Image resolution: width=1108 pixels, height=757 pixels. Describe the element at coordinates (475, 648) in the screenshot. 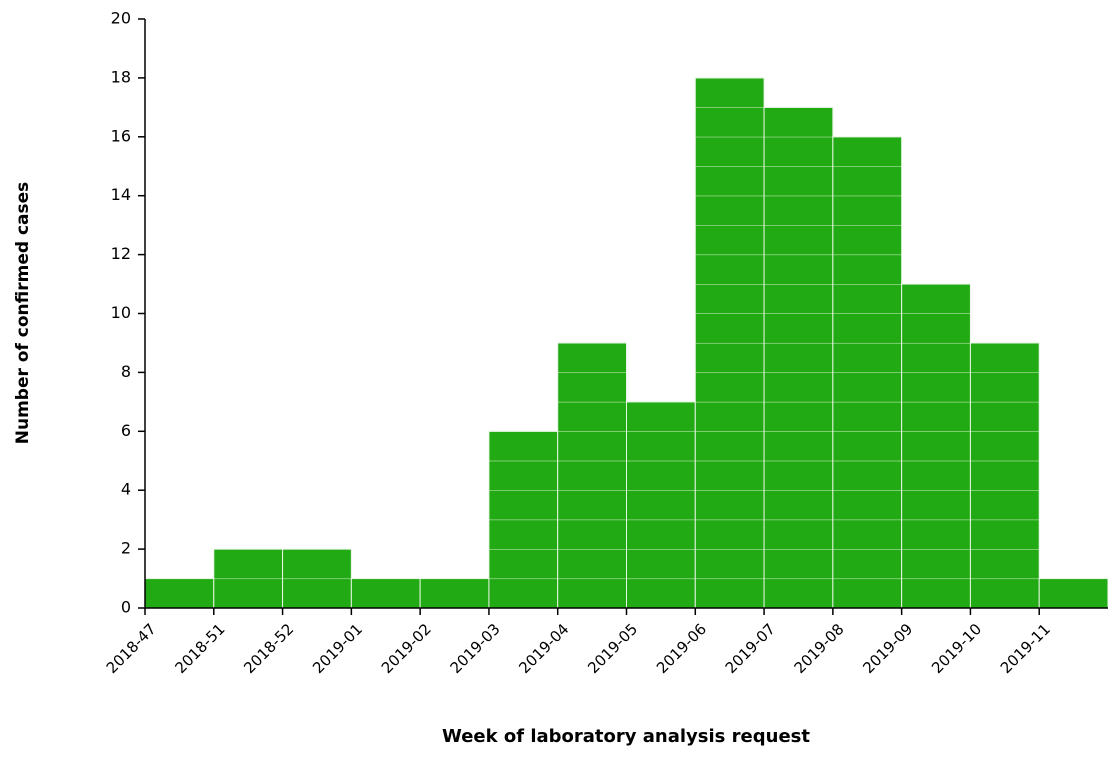

I see `x-tick-label: 2019-03` at that location.